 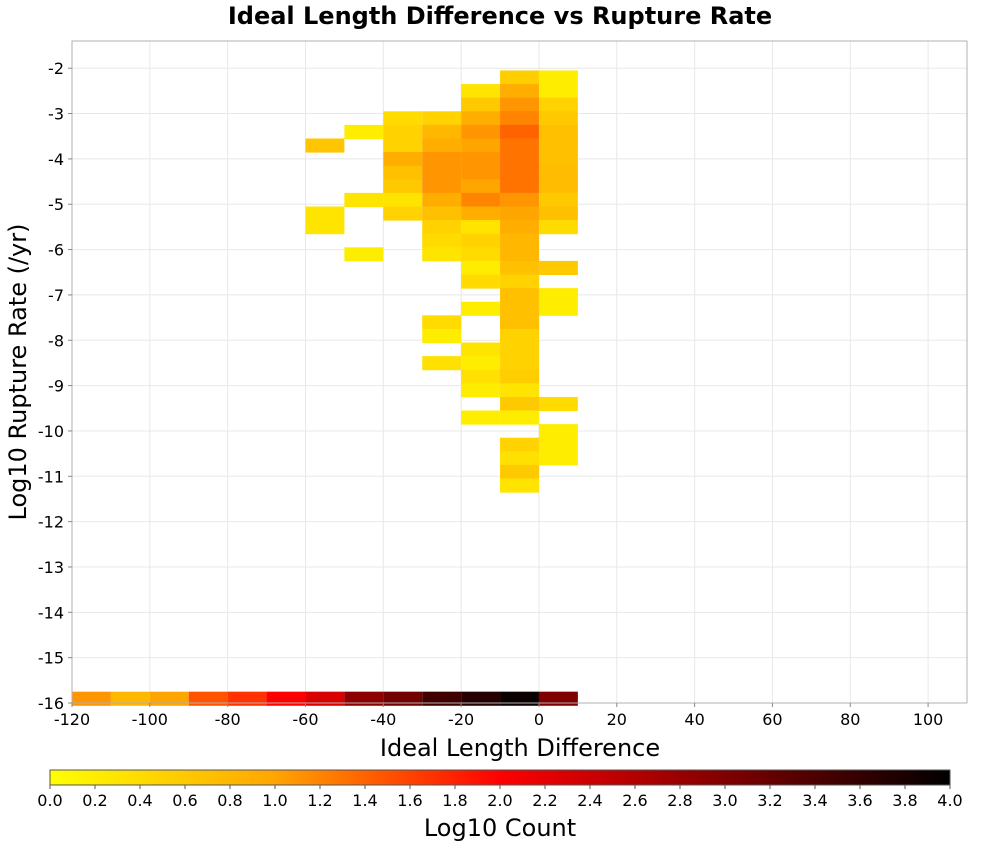 I want to click on colorbar-tick-label: 1.6, so click(x=409, y=800).